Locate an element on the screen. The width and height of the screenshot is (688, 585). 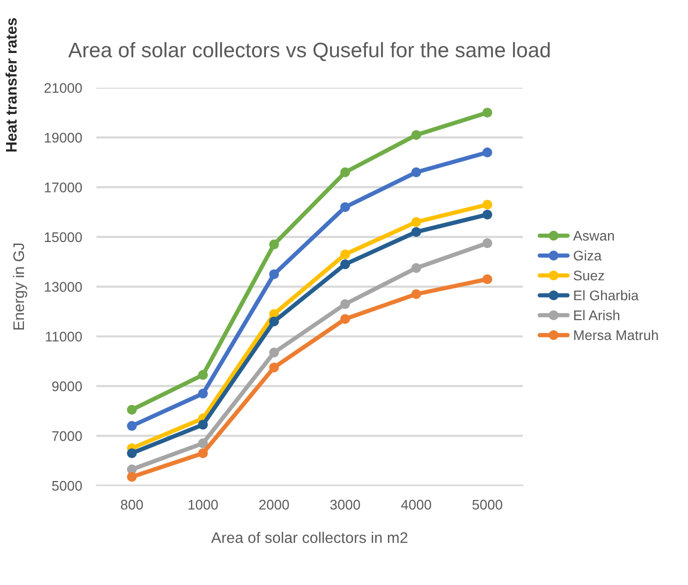
x-tick-label: 5000 is located at coordinates (487, 505).